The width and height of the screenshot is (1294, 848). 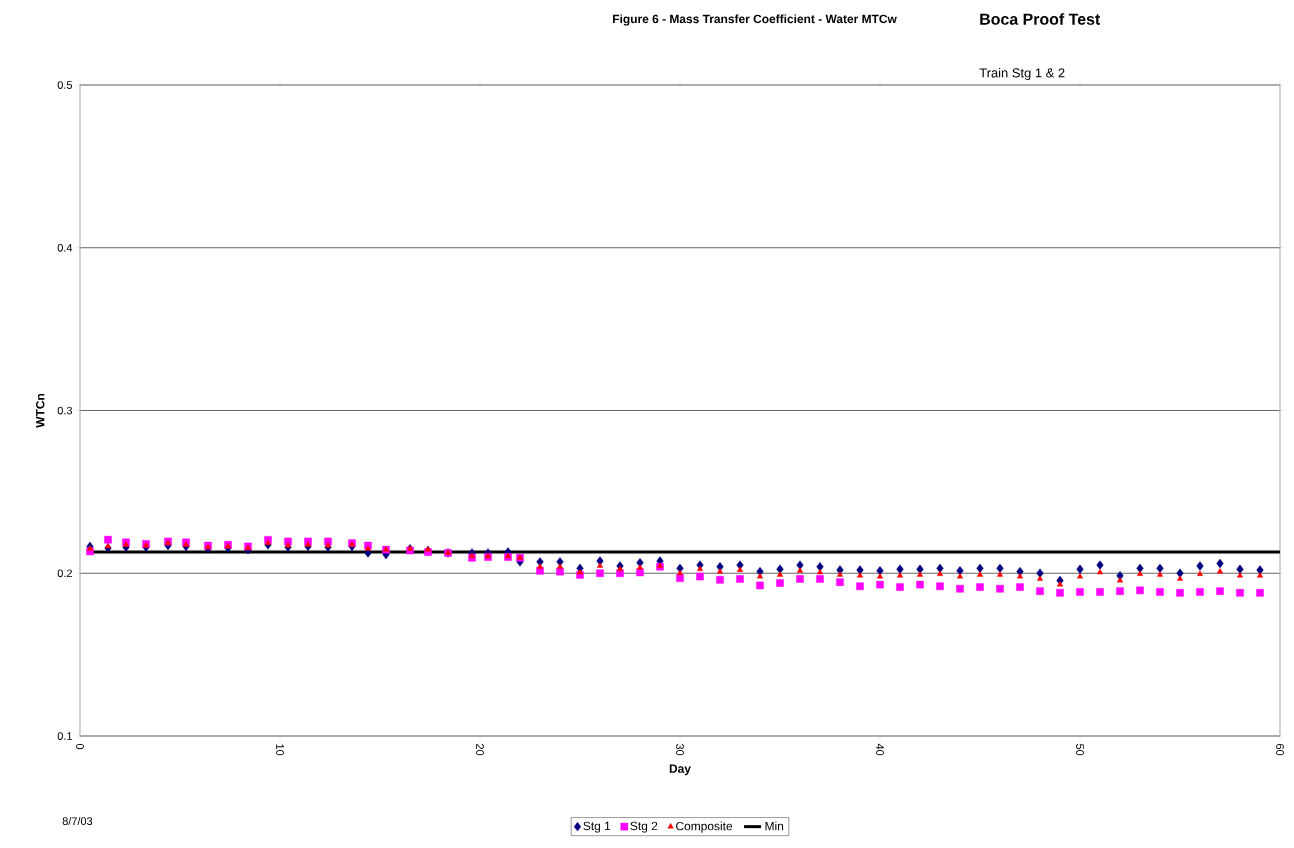 What do you see at coordinates (644, 827) in the screenshot?
I see `legend-label: Stg 2` at bounding box center [644, 827].